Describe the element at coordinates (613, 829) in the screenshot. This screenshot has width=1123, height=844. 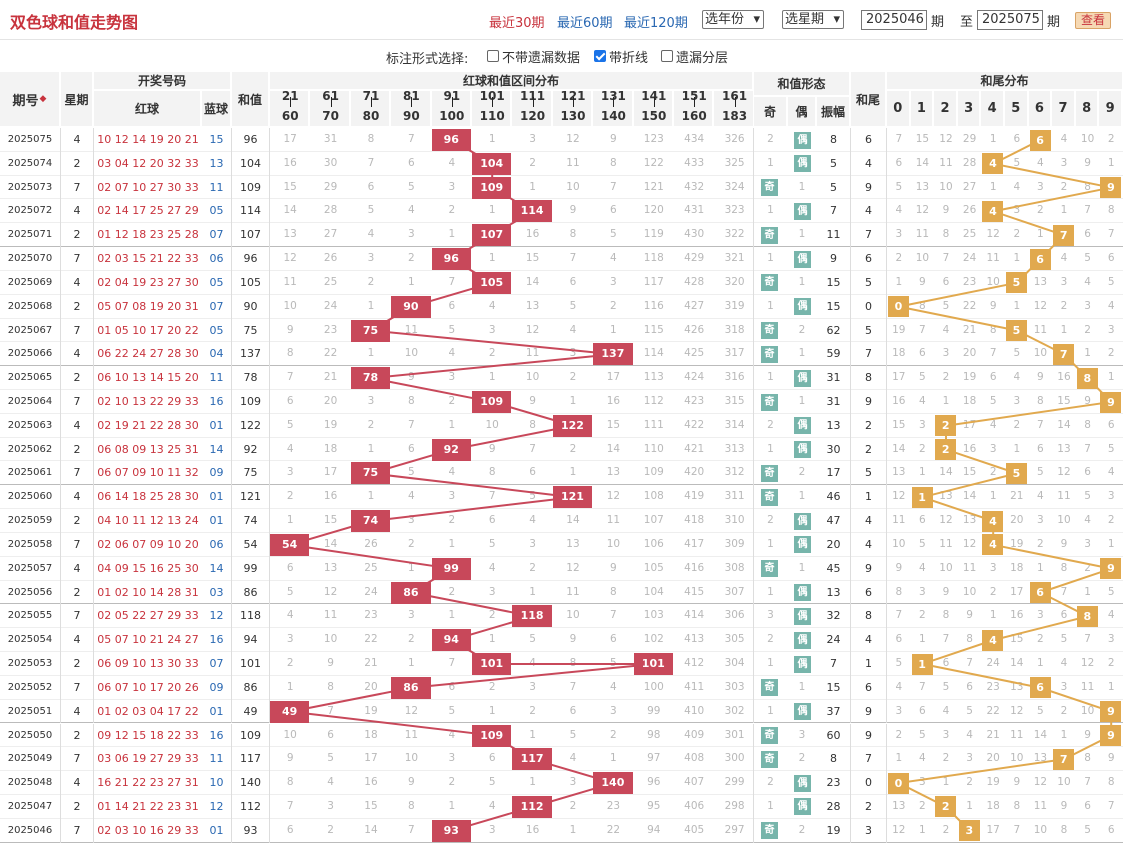
I see `range-missing-cell: 22` at that location.